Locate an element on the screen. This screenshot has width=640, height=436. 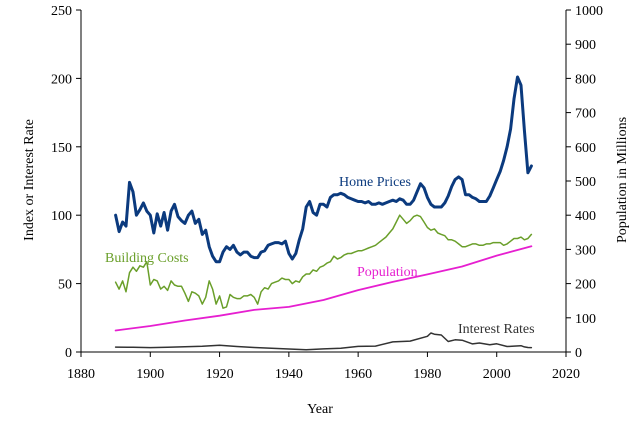
y-left-tick-label: 100 is located at coordinates (61, 216).